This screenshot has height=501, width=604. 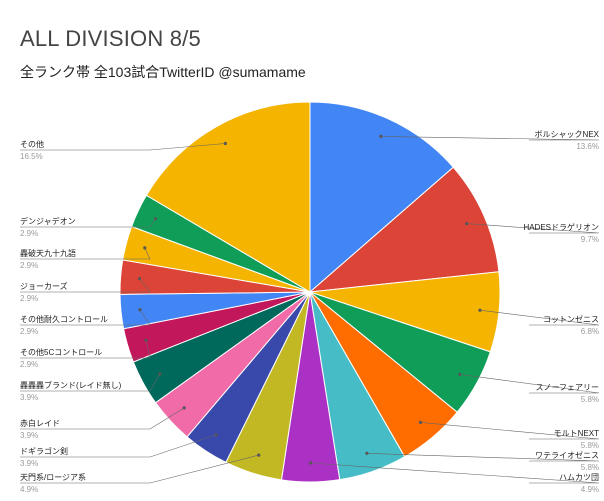 I want to click on slice-label: コットンゼニス, so click(x=571, y=319).